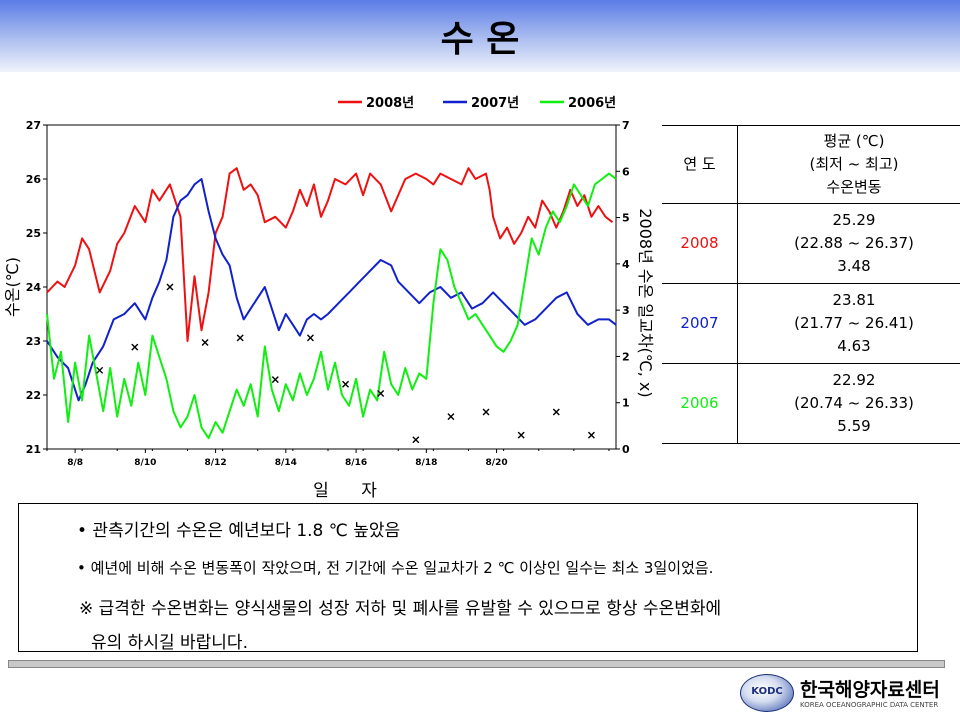 Image resolution: width=960 pixels, height=720 pixels. What do you see at coordinates (34, 179) in the screenshot?
I see `y-tick-label: 26` at bounding box center [34, 179].